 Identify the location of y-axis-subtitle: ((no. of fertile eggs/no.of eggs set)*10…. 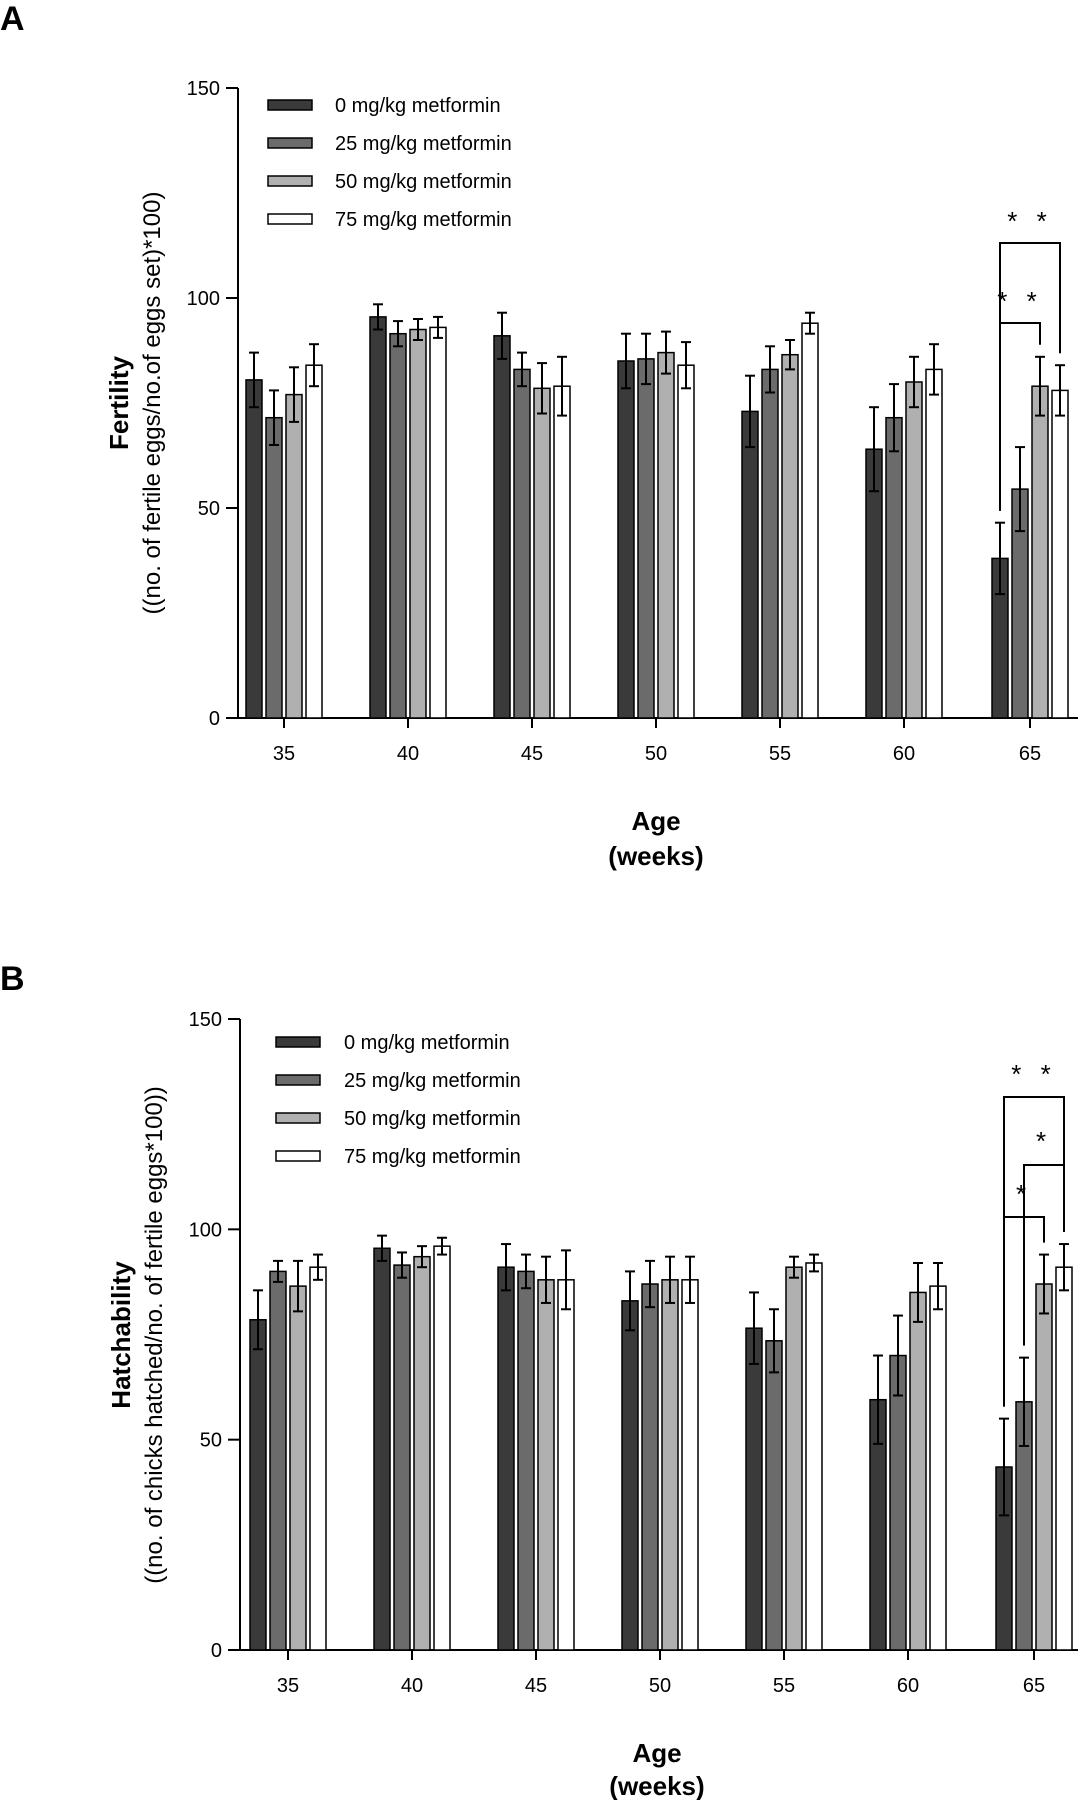
(152, 403).